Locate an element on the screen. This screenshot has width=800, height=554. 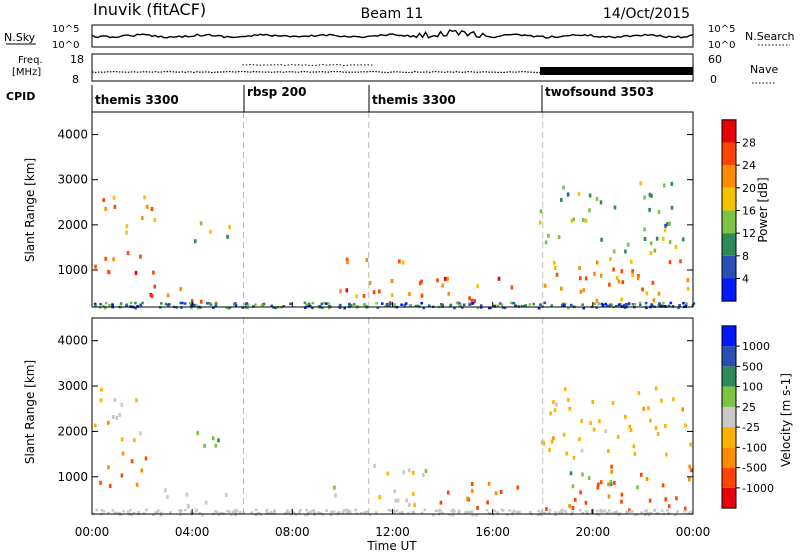
freq-right-label: Nave is located at coordinates (764, 69).